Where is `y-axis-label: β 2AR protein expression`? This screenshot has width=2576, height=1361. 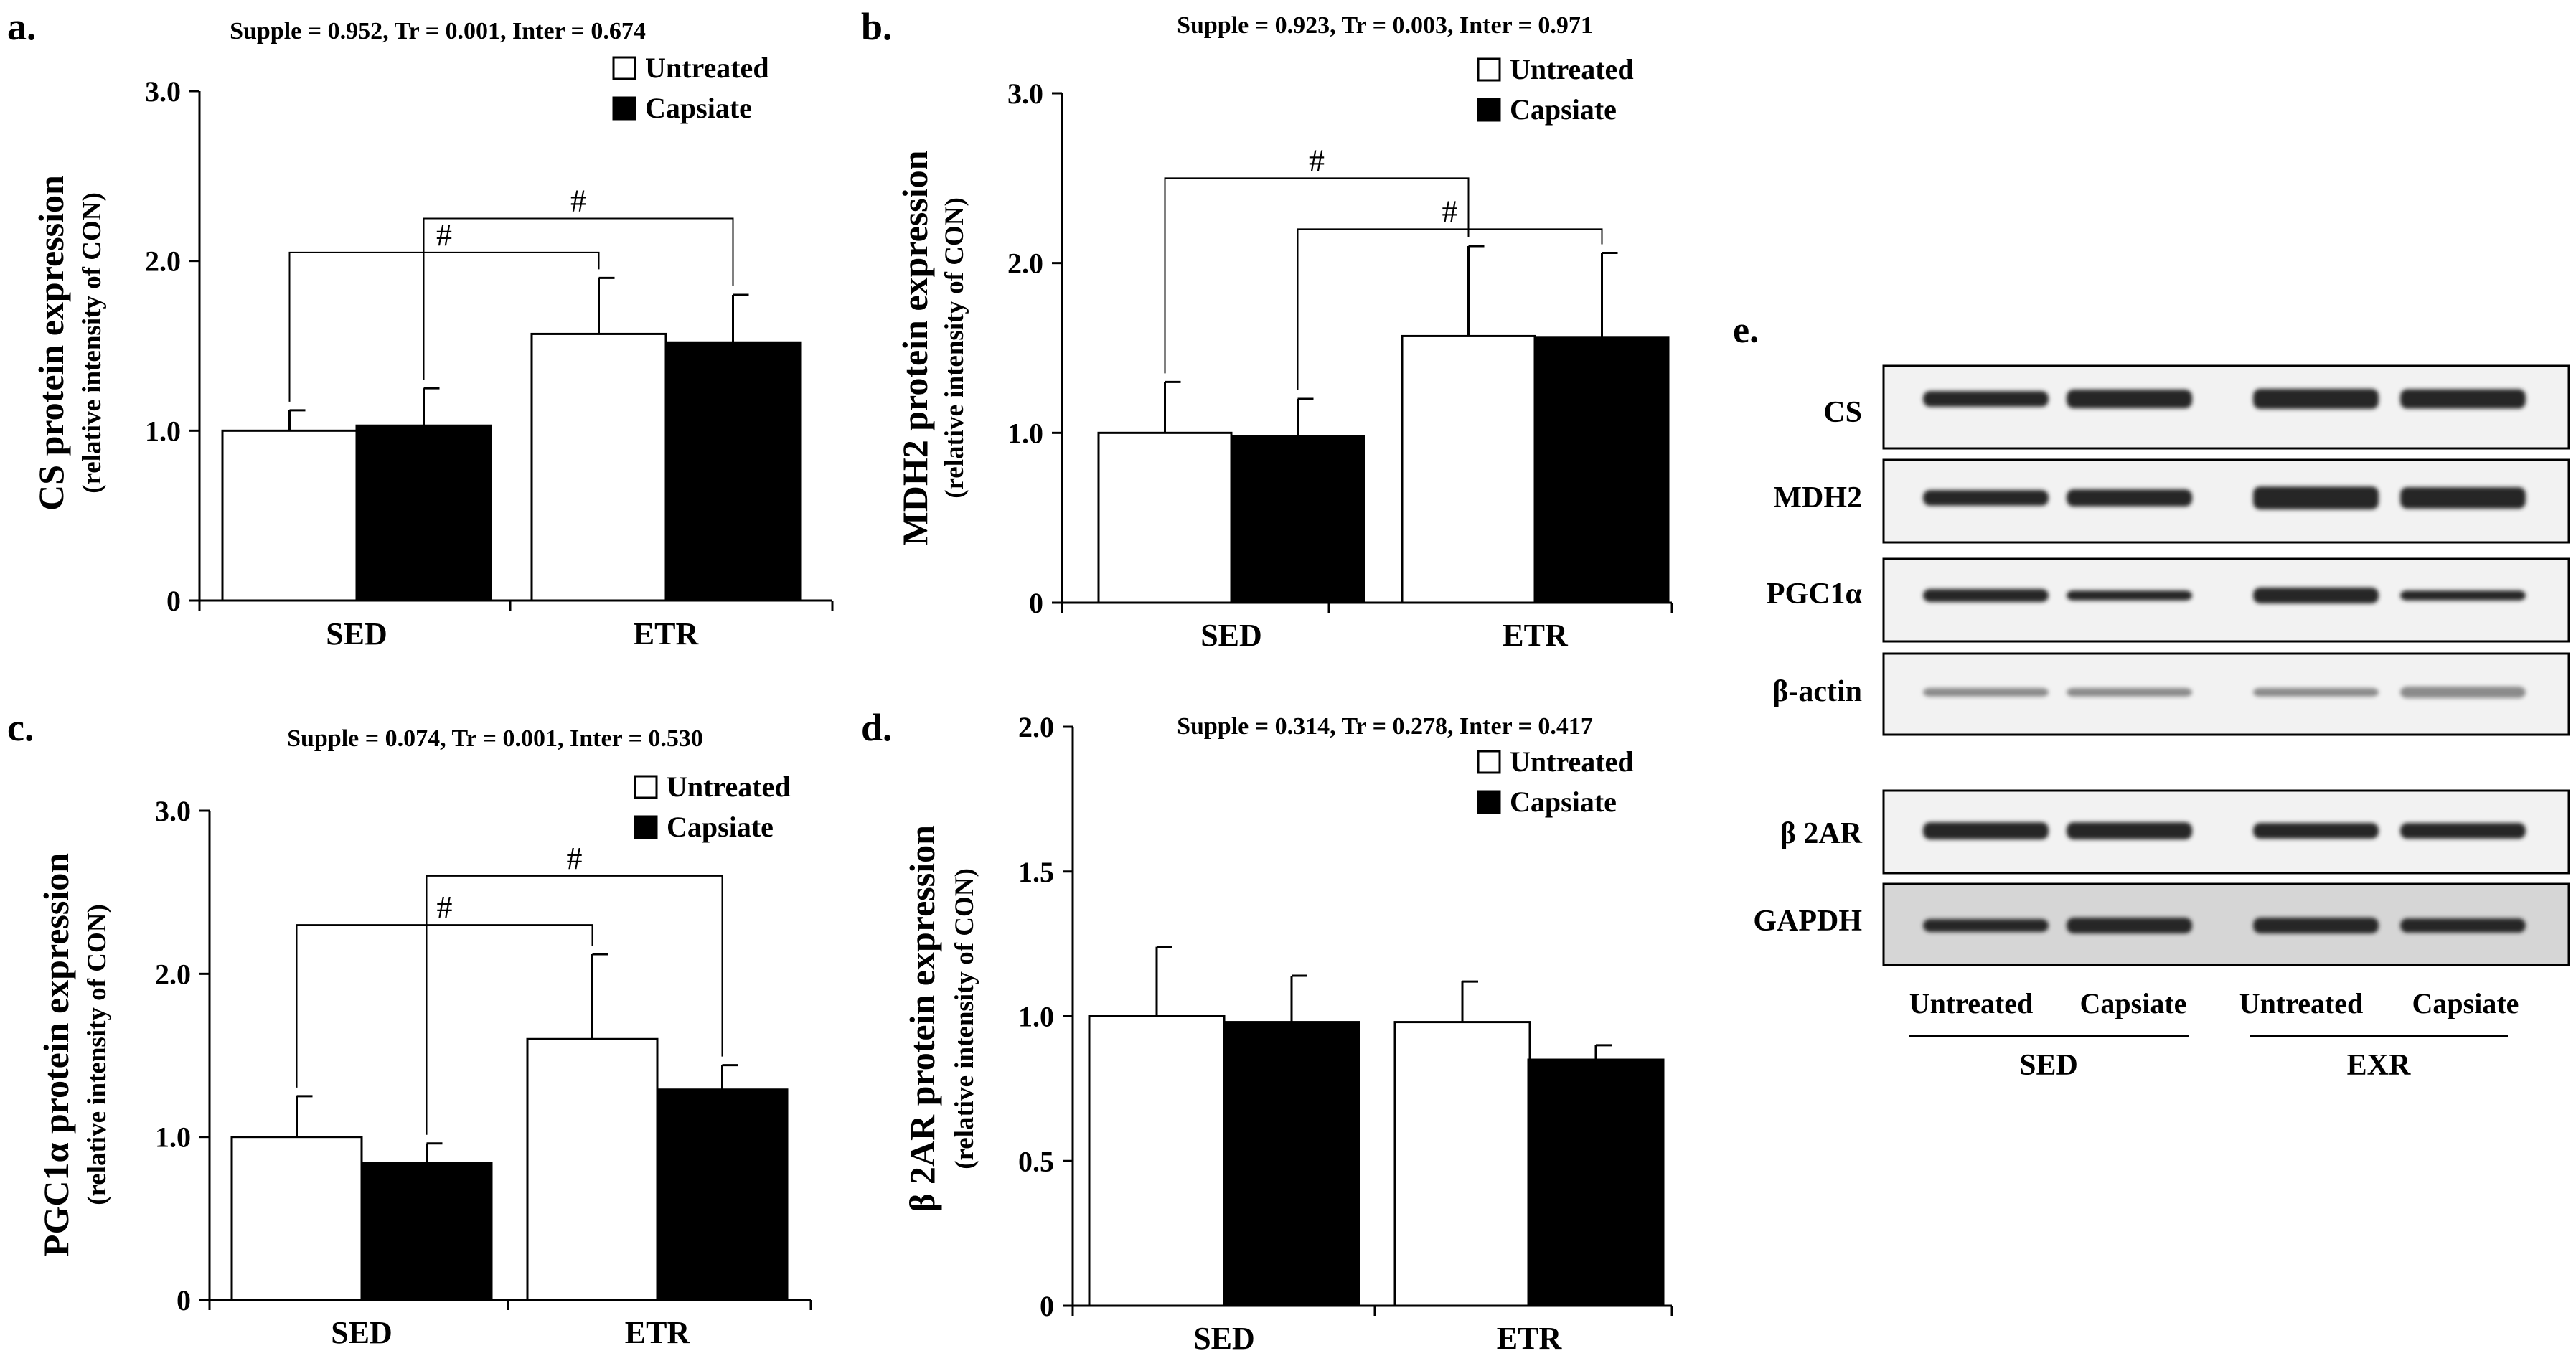 y-axis-label: β 2AR protein expression is located at coordinates (922, 1018).